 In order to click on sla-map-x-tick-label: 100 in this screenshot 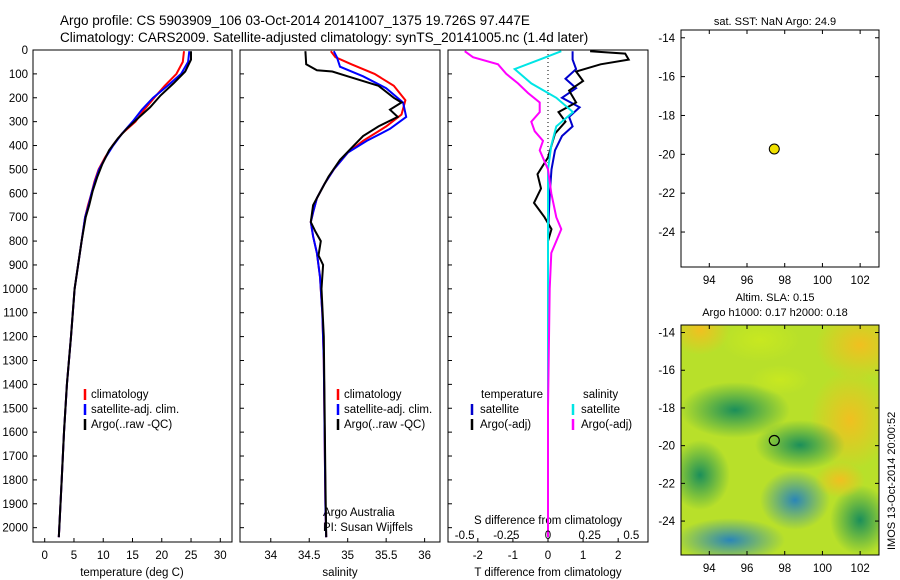, I will do `click(822, 569)`.